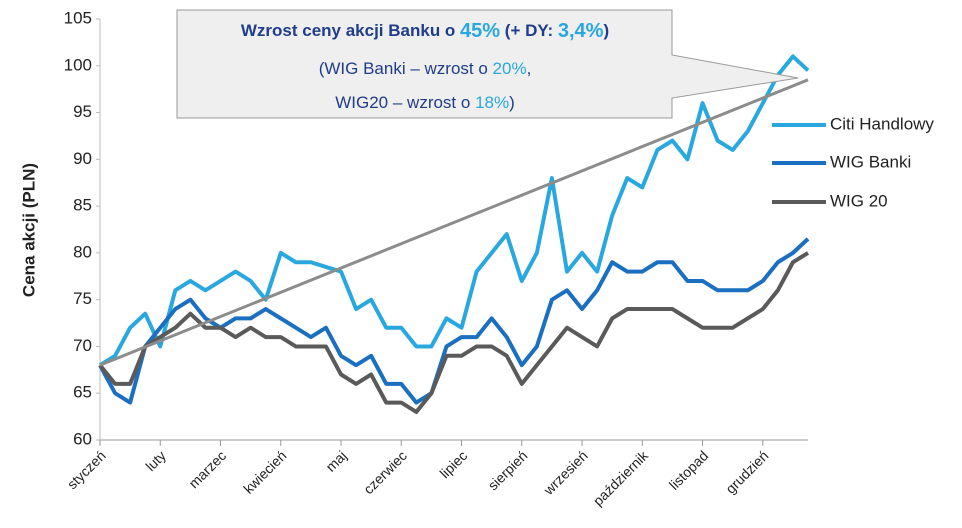  What do you see at coordinates (565, 472) in the screenshot?
I see `x-tick-label: wrzesień` at bounding box center [565, 472].